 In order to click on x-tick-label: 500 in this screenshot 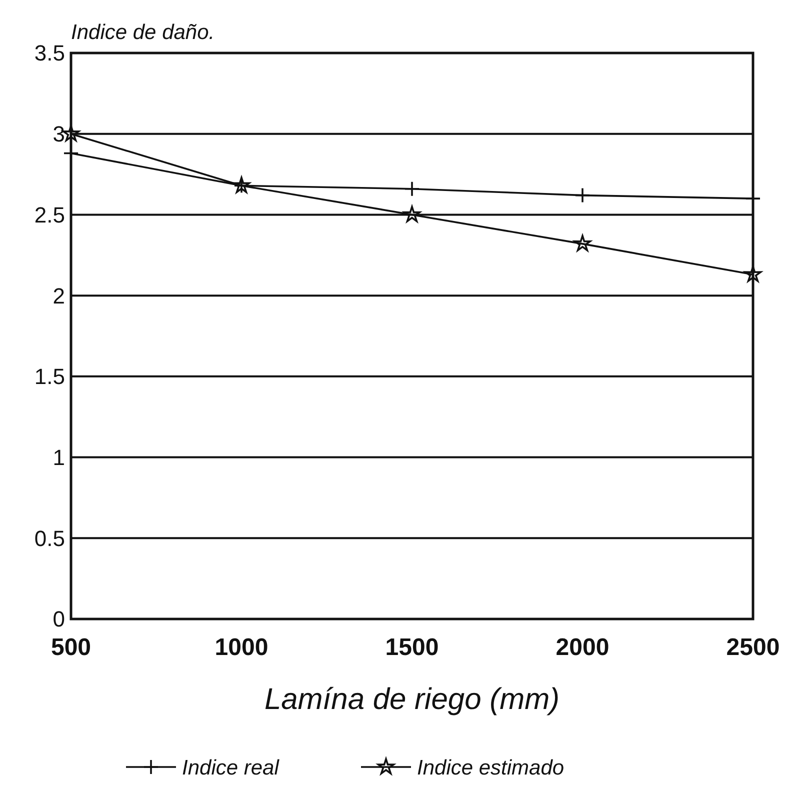, I will do `click(71, 647)`.